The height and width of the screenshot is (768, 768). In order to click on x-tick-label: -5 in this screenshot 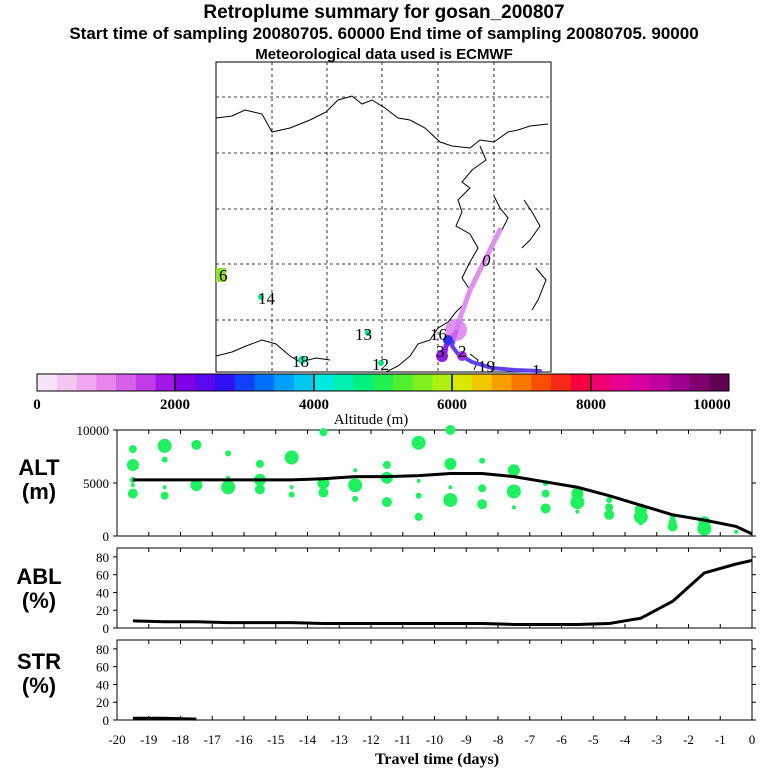, I will do `click(593, 739)`.